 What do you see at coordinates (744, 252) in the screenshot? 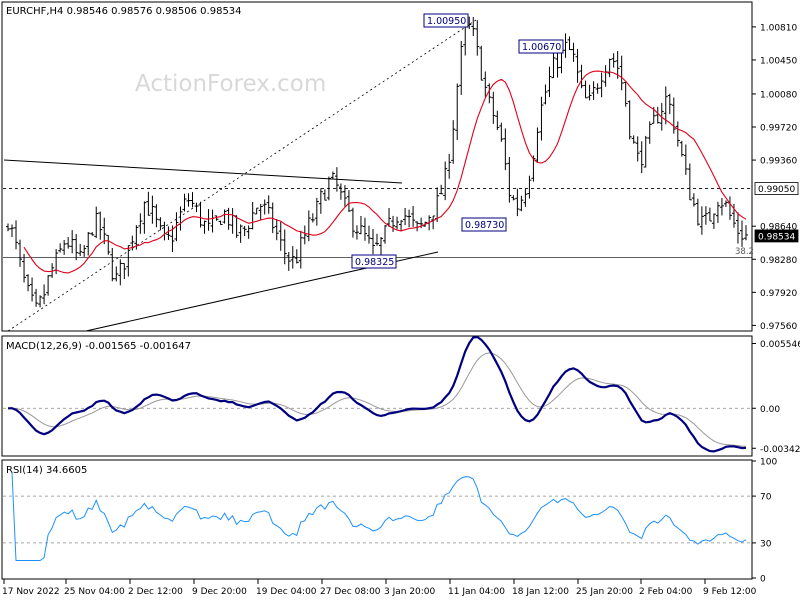
I see `fib-label: 38.2` at bounding box center [744, 252].